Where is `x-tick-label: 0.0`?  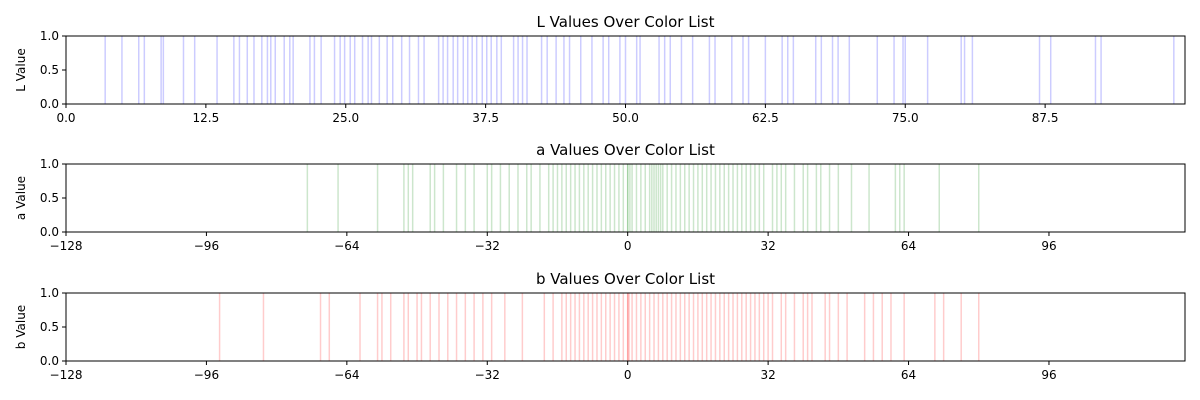
x-tick-label: 0.0 is located at coordinates (65, 118).